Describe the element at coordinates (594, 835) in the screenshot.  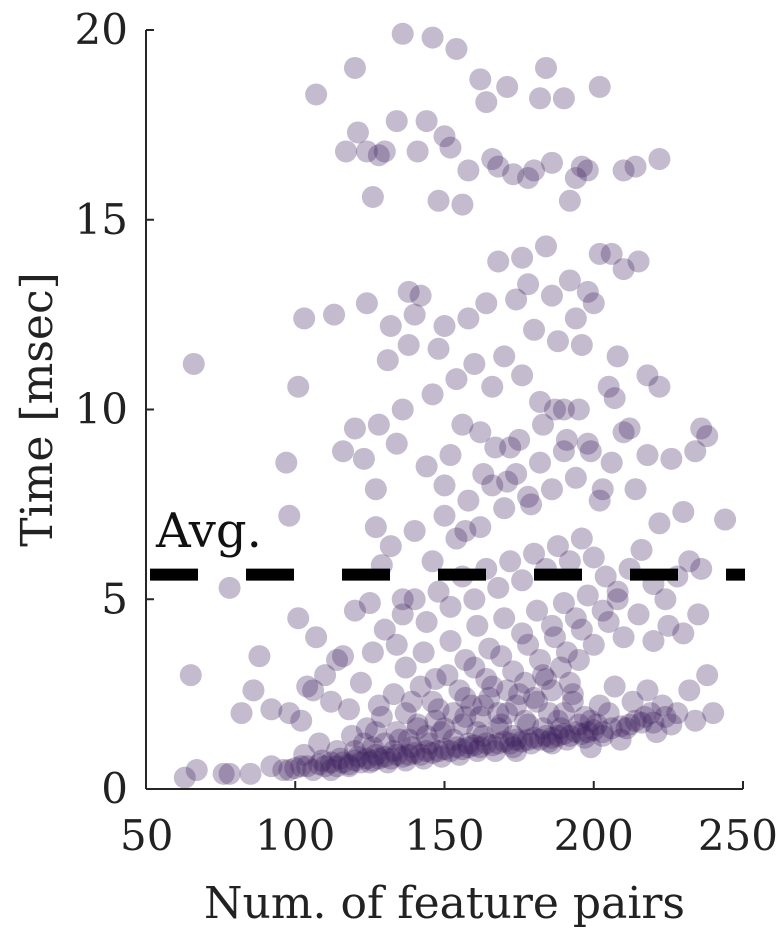
I see `x-tick-label: 200` at that location.